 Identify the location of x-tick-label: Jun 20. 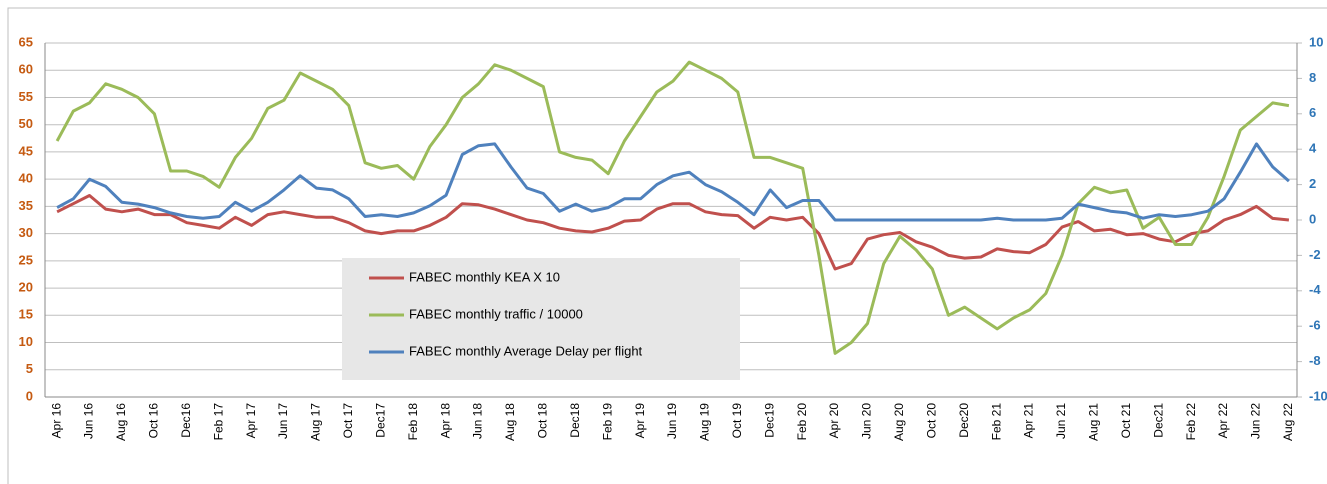
(867, 421).